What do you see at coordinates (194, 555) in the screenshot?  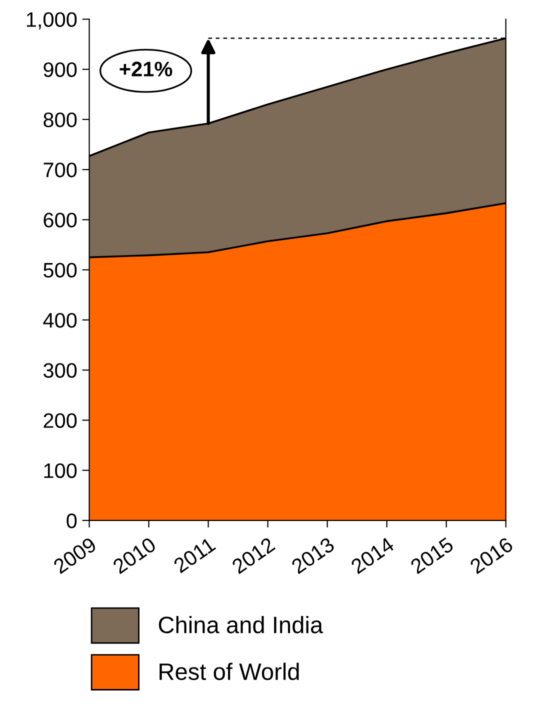 I see `x-tick-label: 2011` at bounding box center [194, 555].